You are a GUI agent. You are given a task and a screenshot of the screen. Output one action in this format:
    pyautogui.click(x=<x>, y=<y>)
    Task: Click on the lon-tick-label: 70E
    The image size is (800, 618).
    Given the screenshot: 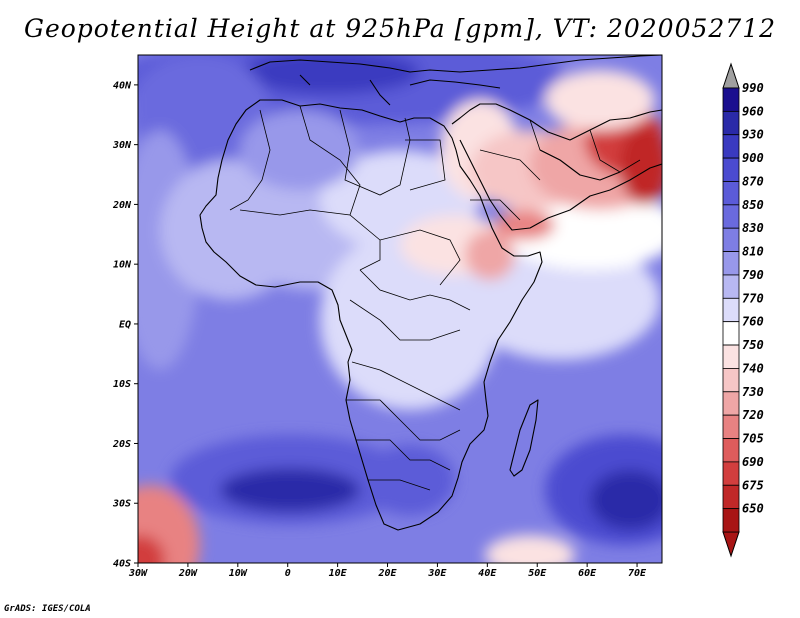 What is the action you would take?
    pyautogui.click(x=637, y=573)
    